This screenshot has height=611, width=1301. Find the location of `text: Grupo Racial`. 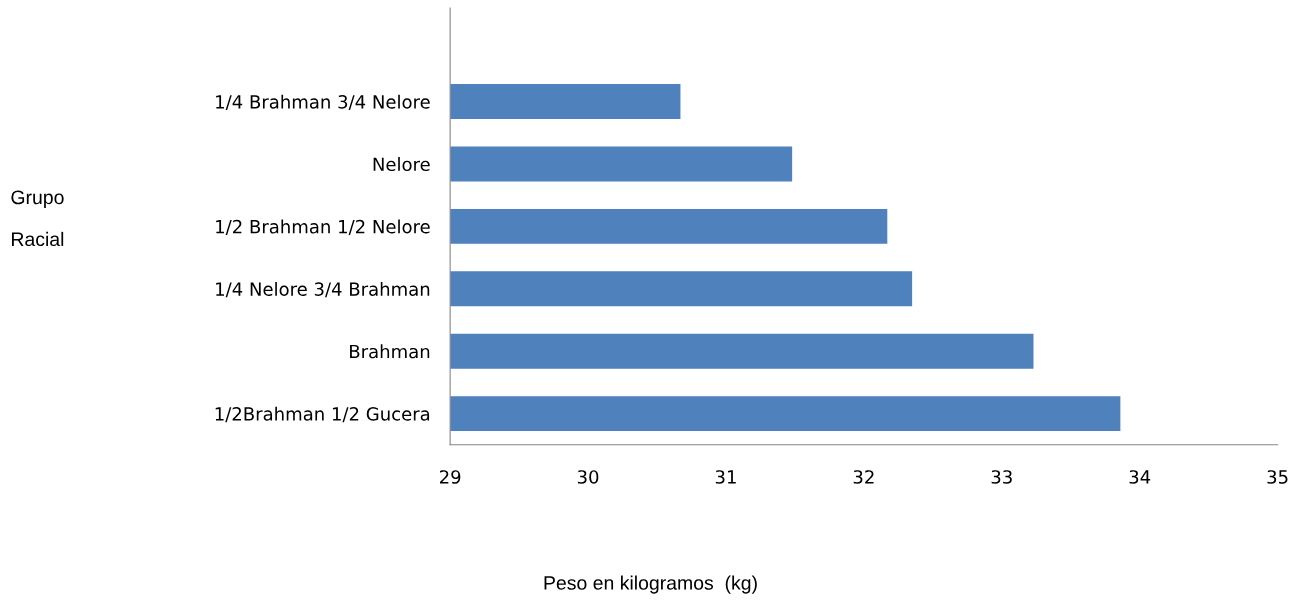

text: Grupo Racial is located at coordinates (37, 218).